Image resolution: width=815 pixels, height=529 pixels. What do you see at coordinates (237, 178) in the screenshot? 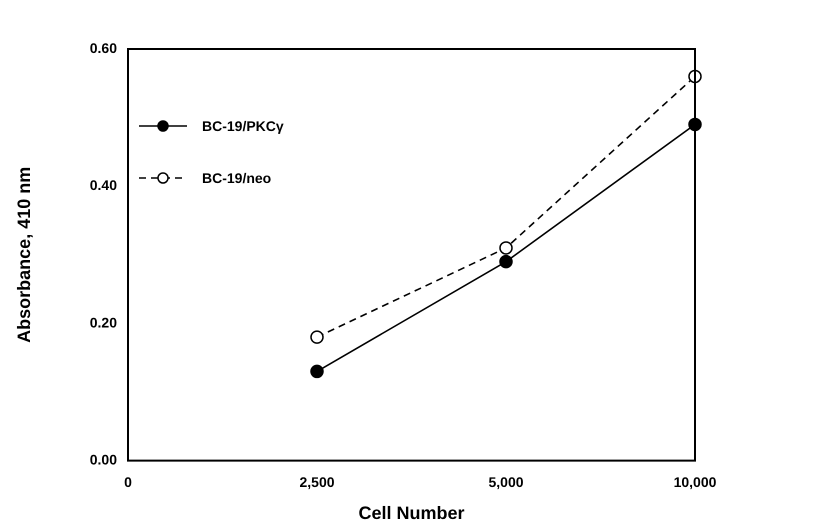
I see `legend-label: BC-19/neo` at bounding box center [237, 178].